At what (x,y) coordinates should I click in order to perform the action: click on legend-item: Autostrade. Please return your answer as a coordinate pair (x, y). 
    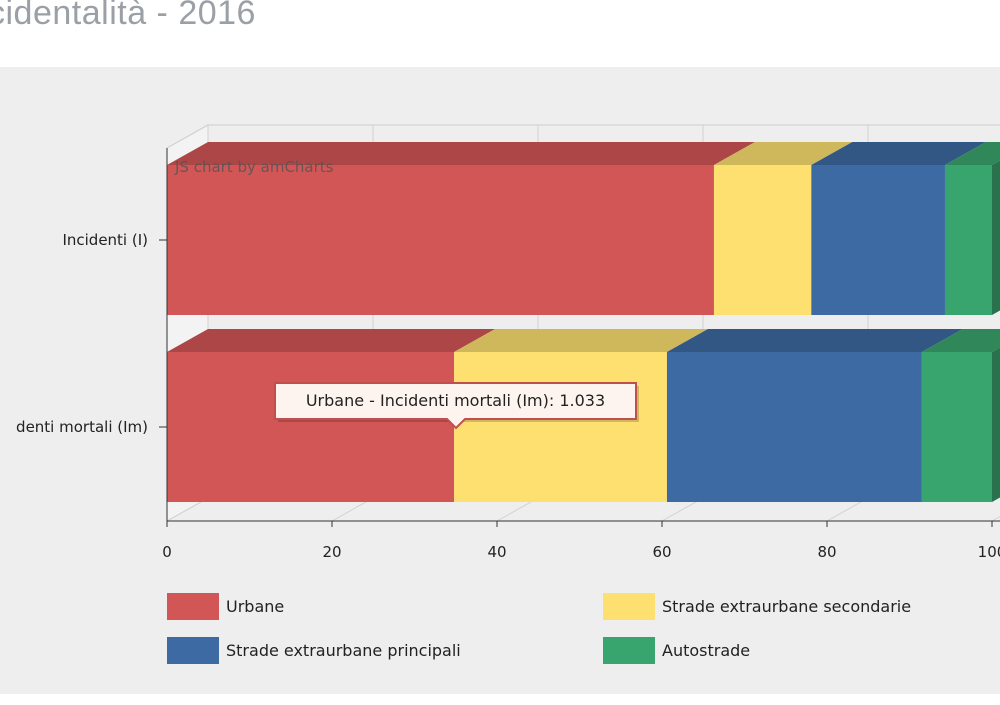
    Looking at the image, I should click on (676, 650).